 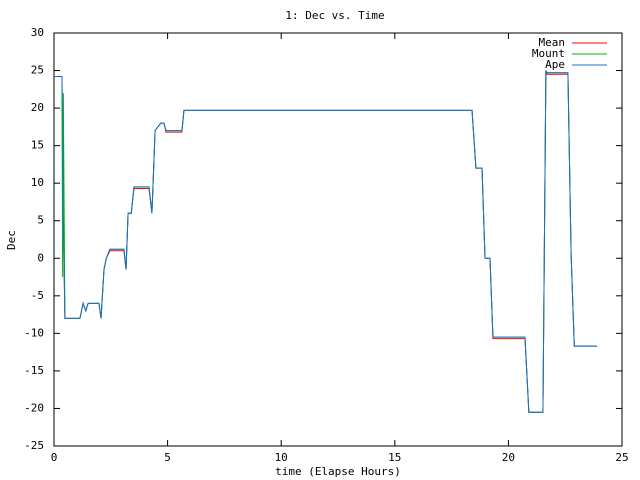 What do you see at coordinates (167, 457) in the screenshot?
I see `x-tick-label: 5` at bounding box center [167, 457].